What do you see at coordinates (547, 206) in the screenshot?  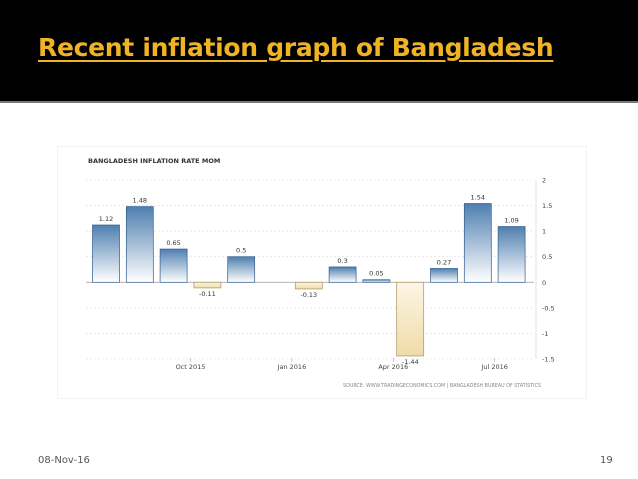 I see `y-tick-label: 1.5` at bounding box center [547, 206].